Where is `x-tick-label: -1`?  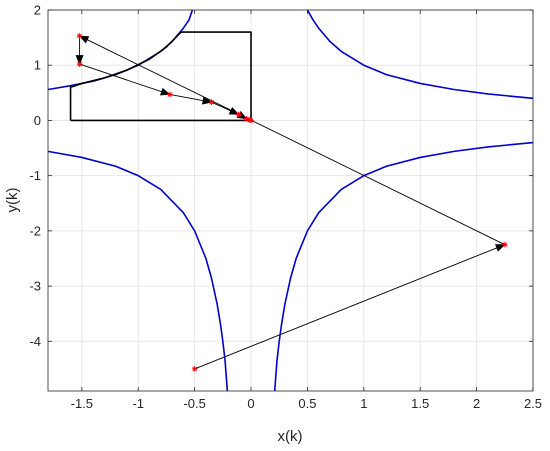
x-tick-label: -1 is located at coordinates (138, 403).